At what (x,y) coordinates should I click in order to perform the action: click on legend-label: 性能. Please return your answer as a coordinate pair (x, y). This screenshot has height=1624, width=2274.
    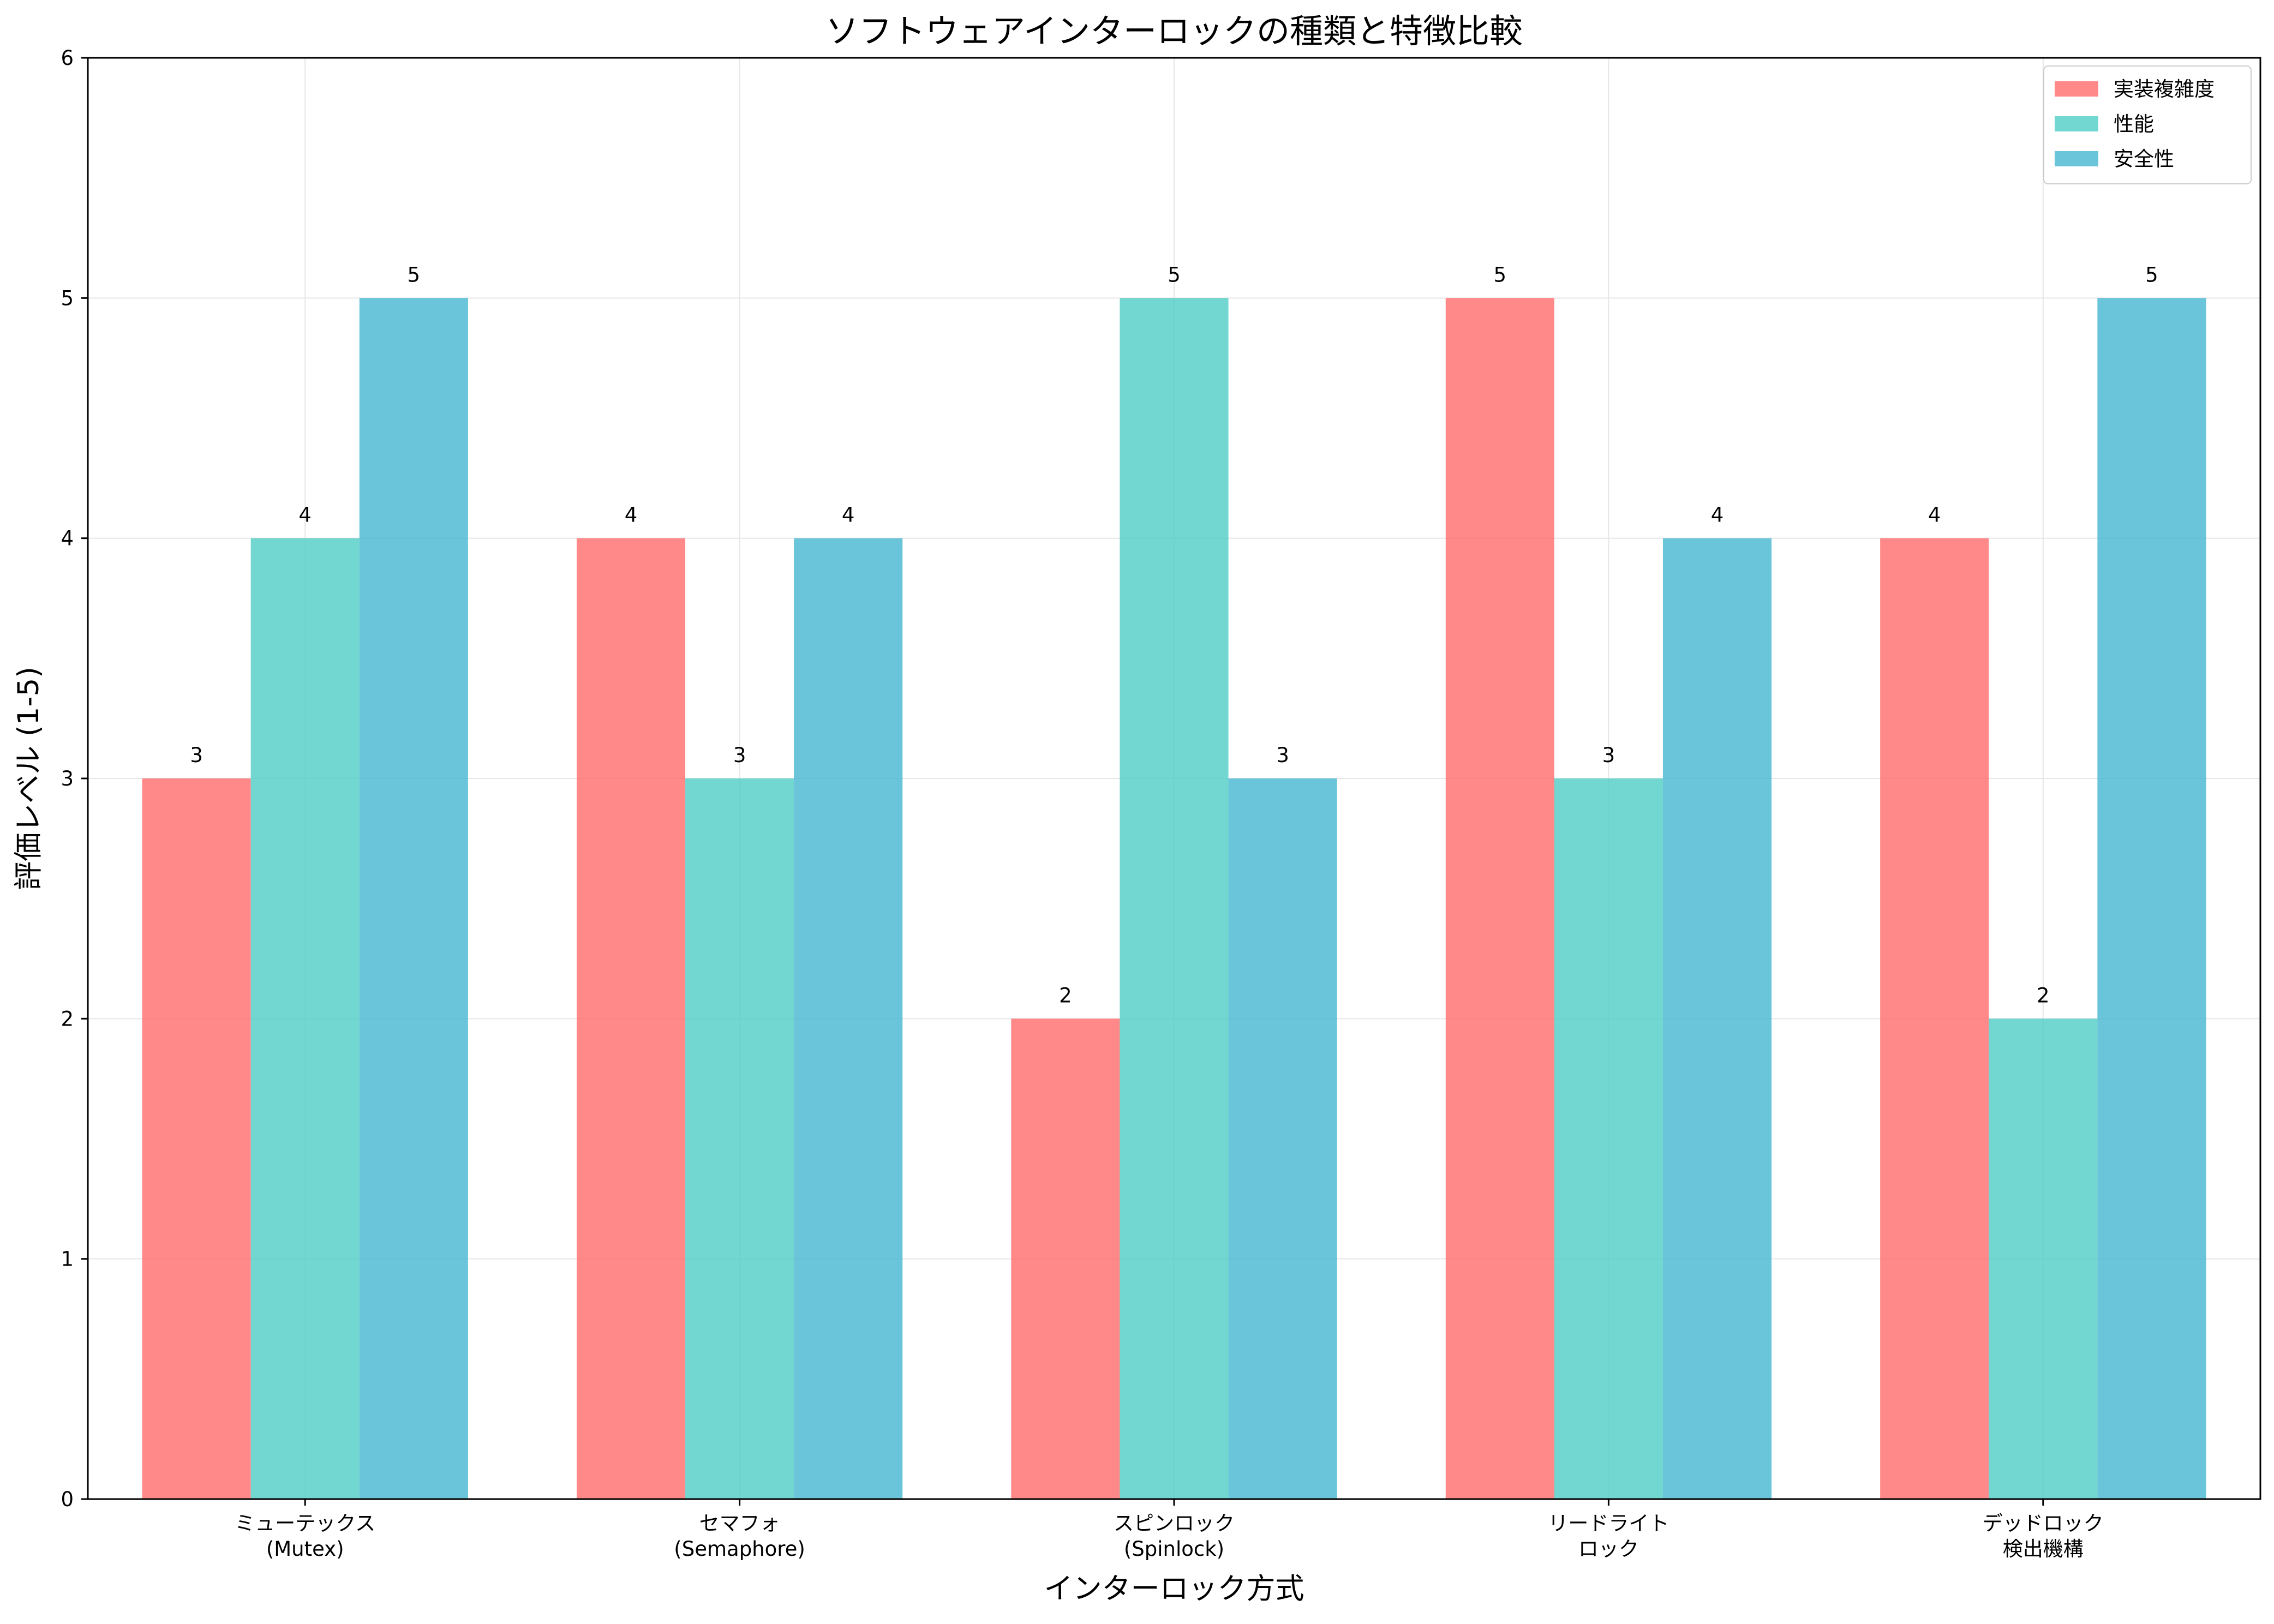
    Looking at the image, I should click on (2134, 124).